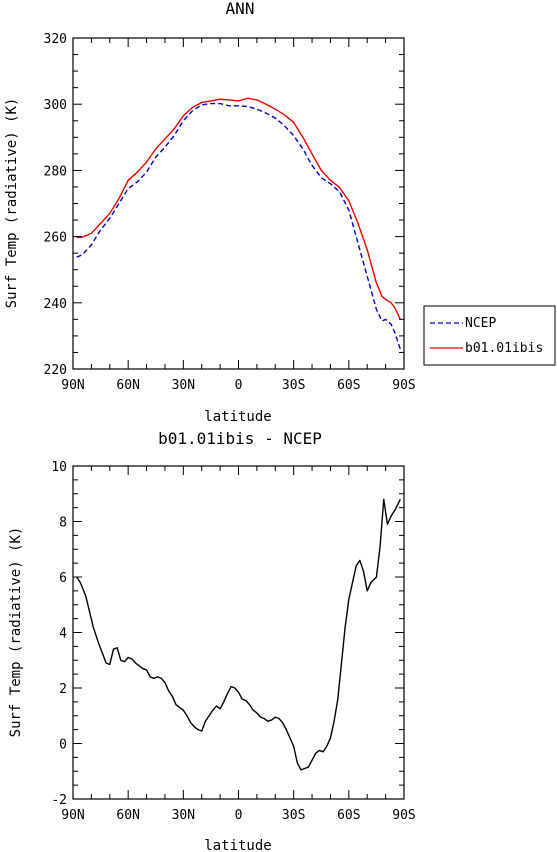 The width and height of the screenshot is (557, 852). I want to click on bottom-x-tick-label: 90N, so click(72, 815).